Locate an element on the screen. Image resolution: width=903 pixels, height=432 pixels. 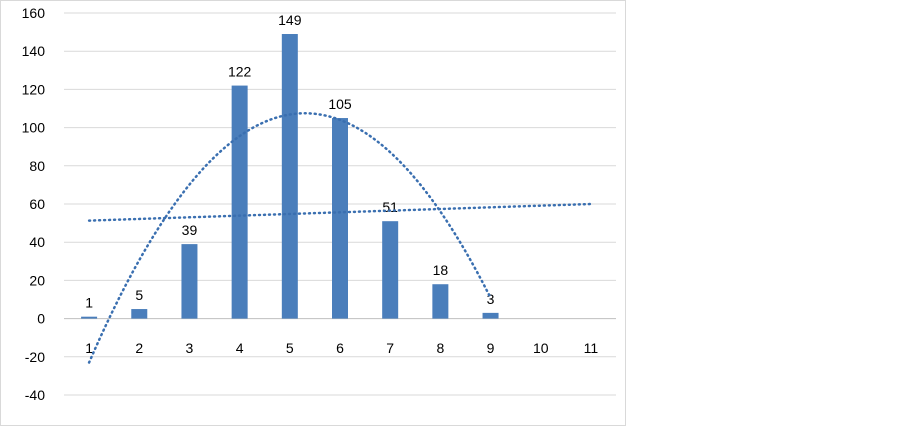
x-tick-label: 6 is located at coordinates (340, 348).